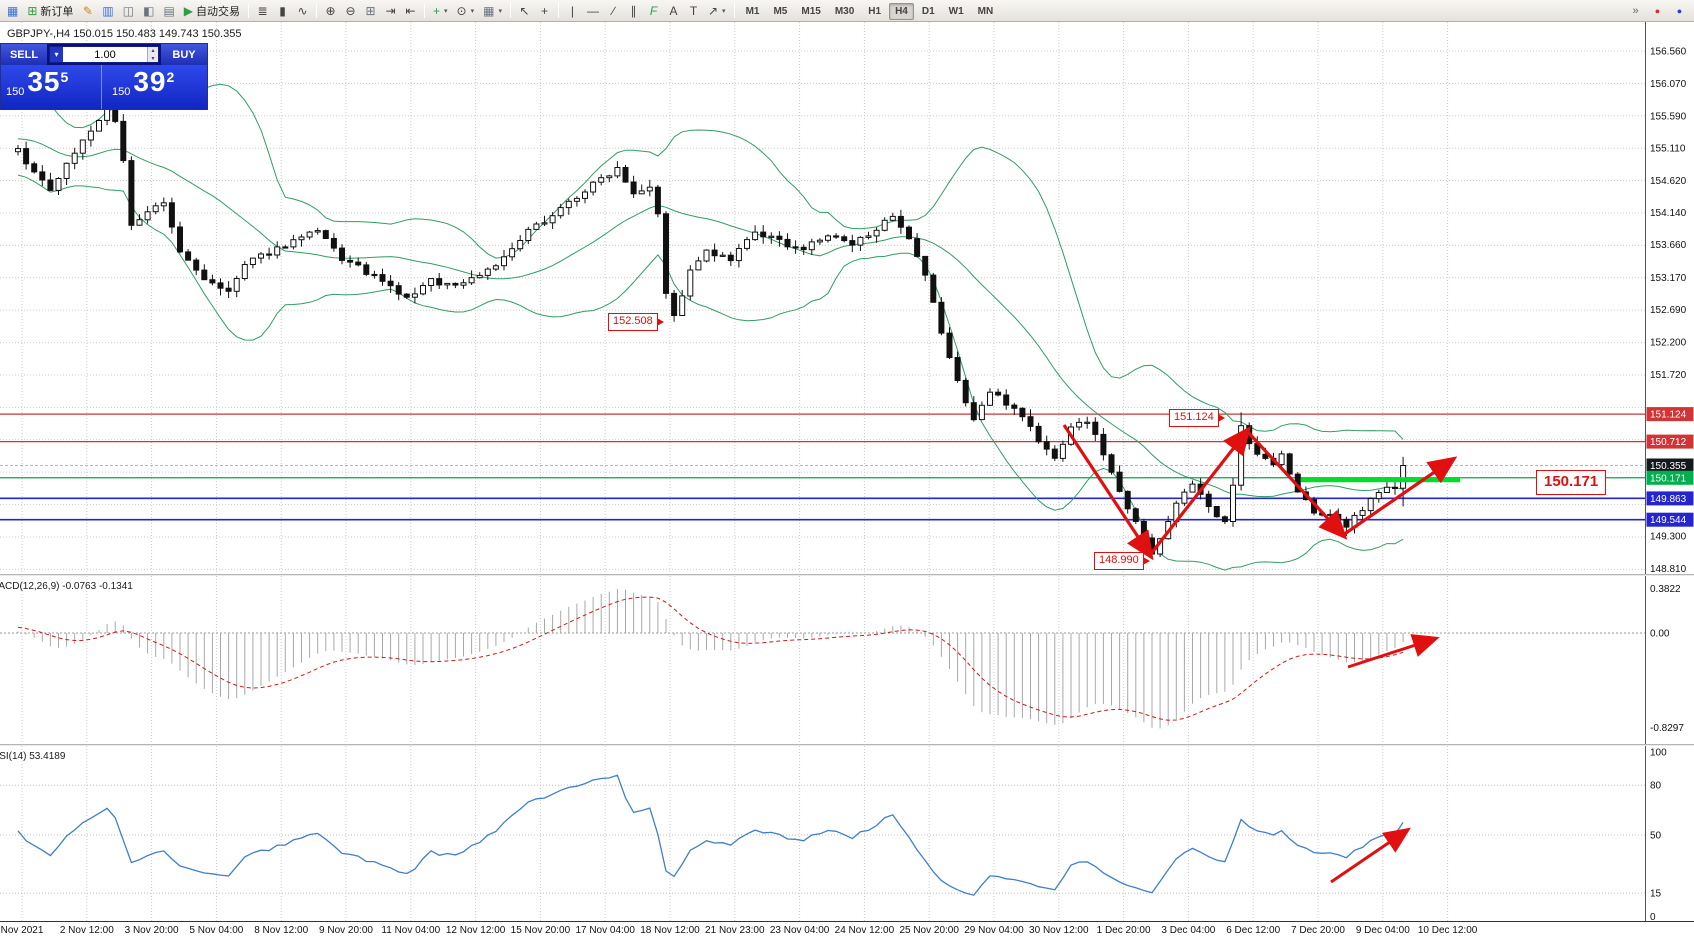 The height and width of the screenshot is (940, 1694). I want to click on timeframe-button-m5: M5, so click(780, 11).